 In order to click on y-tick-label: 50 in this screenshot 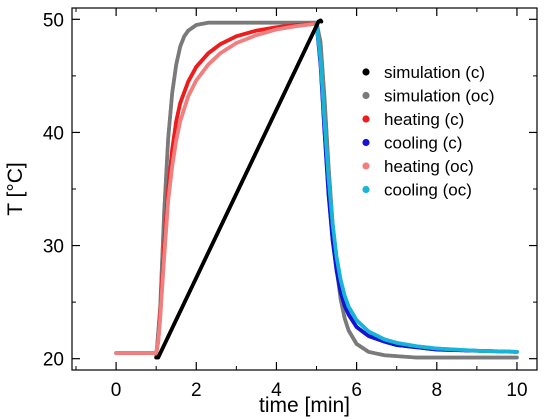, I will do `click(53, 20)`.